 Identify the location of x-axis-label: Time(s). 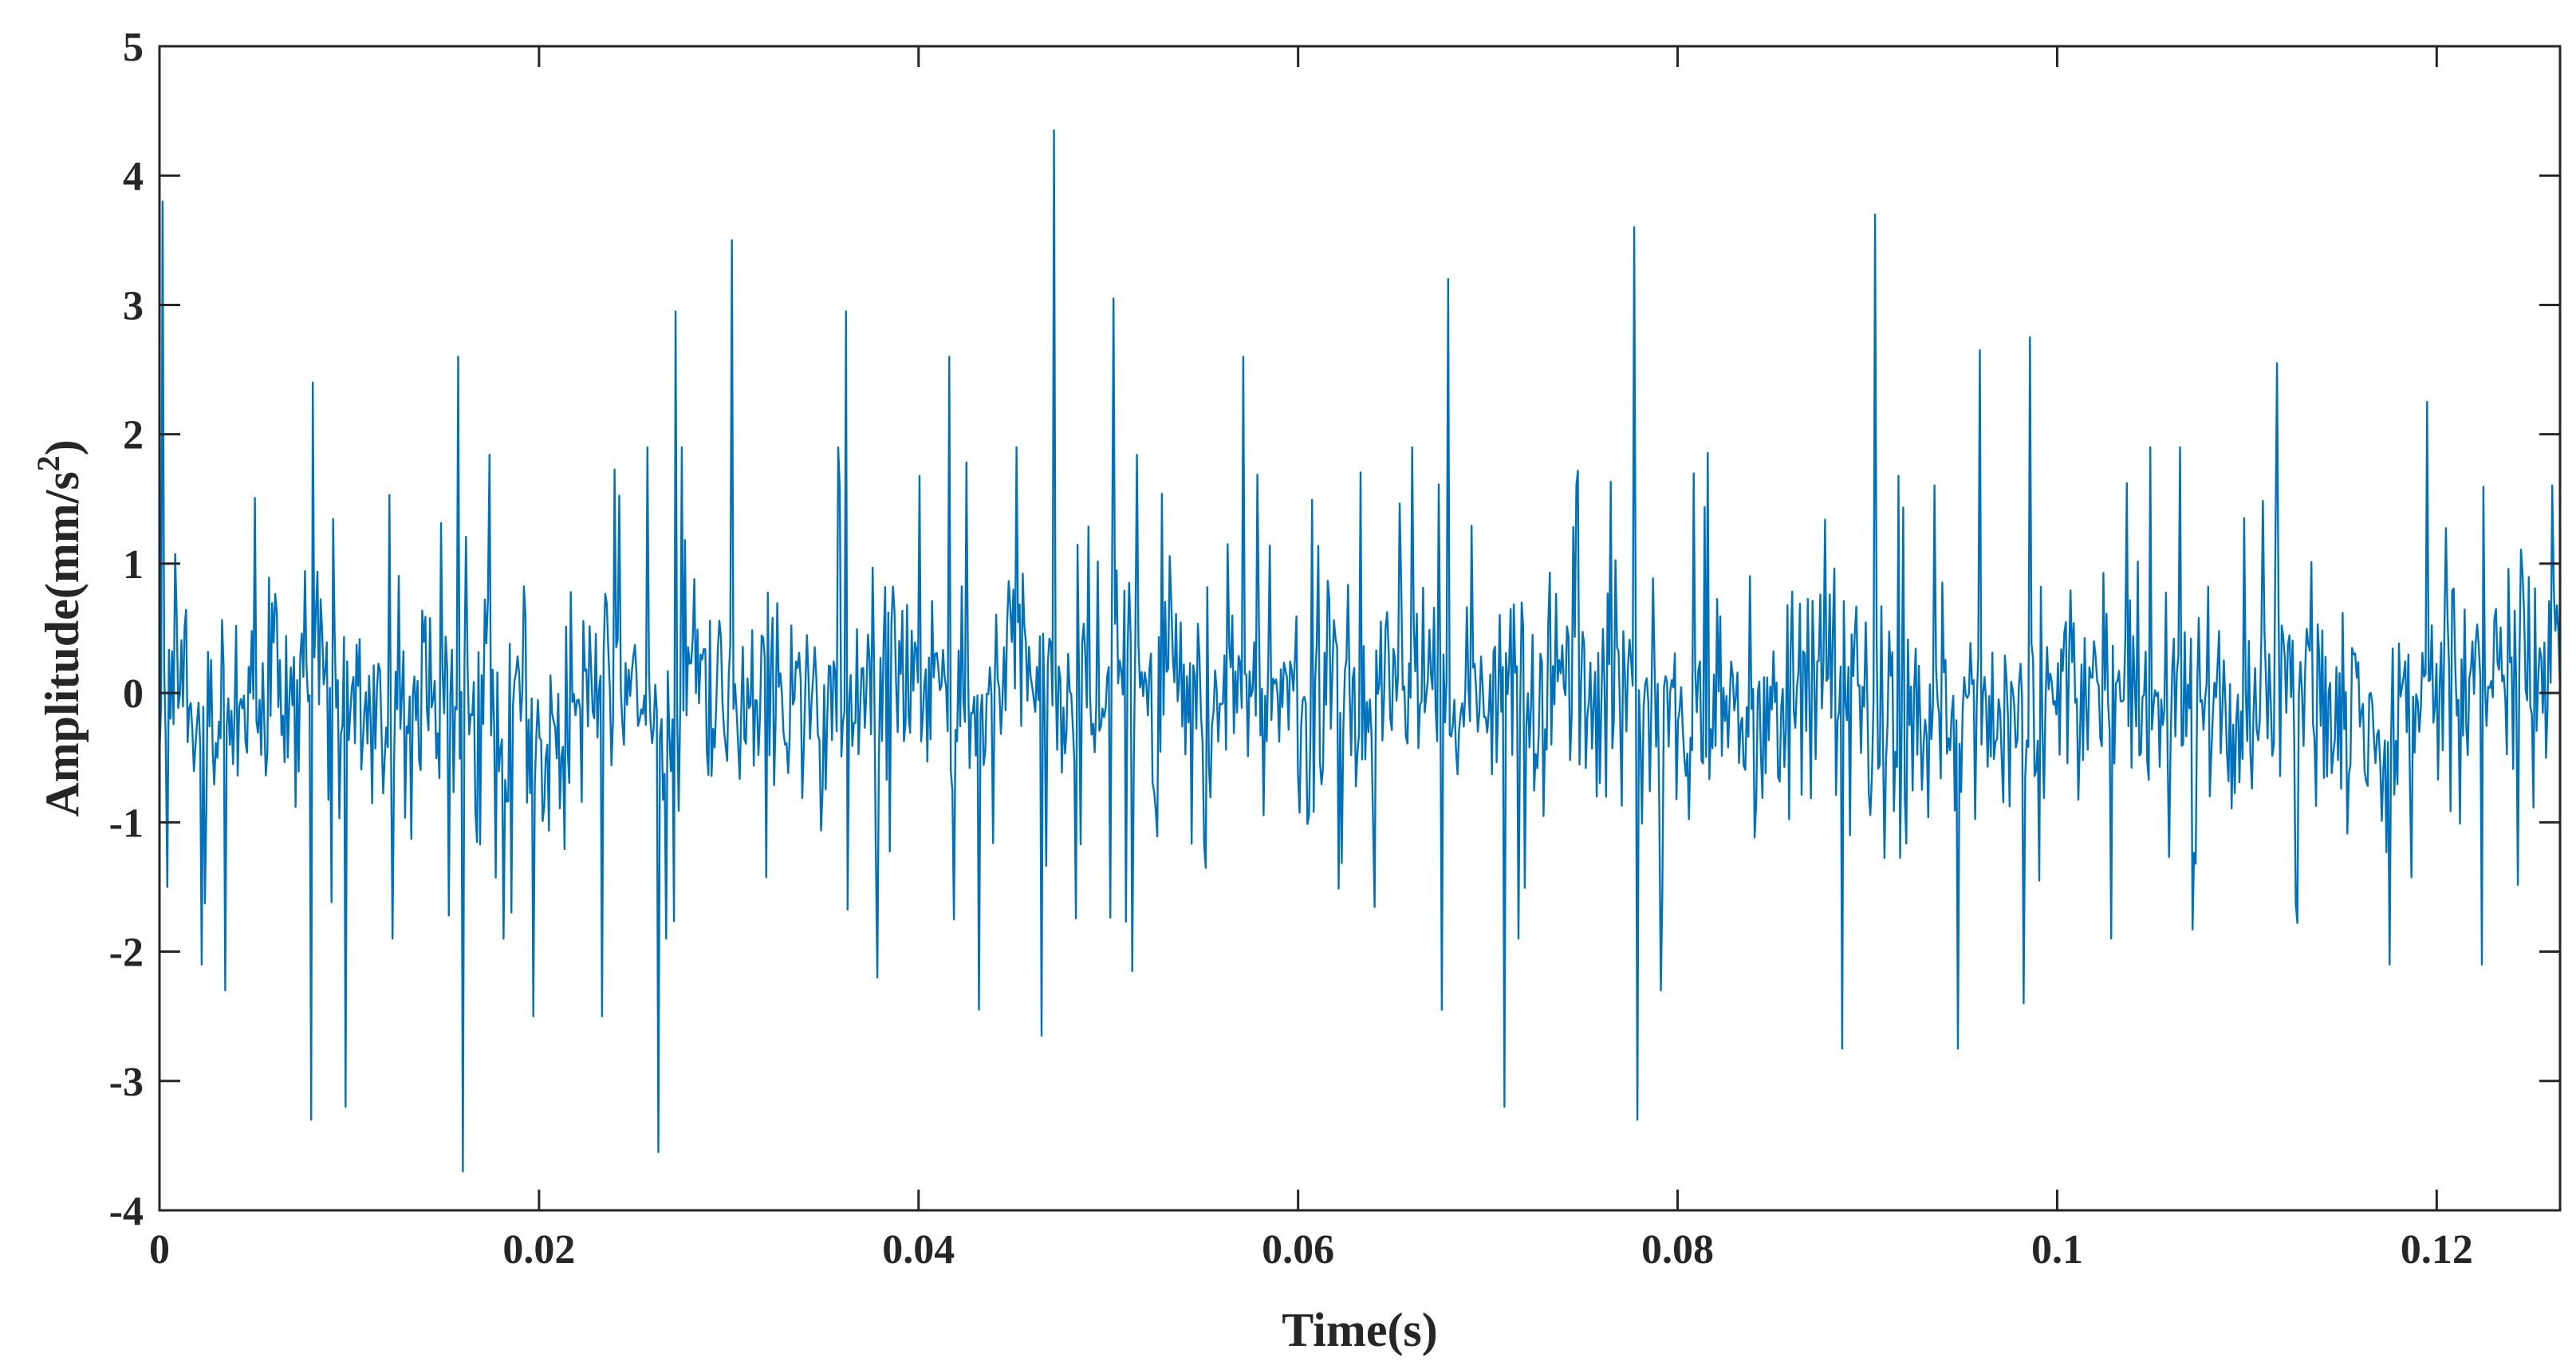
(1360, 1330).